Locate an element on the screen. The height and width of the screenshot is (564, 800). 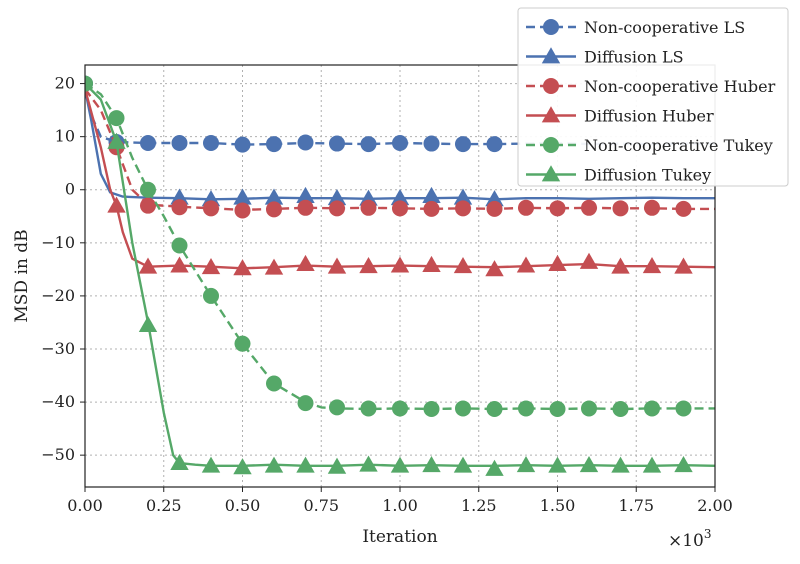
y-tick-label: −10 is located at coordinates (58, 242).